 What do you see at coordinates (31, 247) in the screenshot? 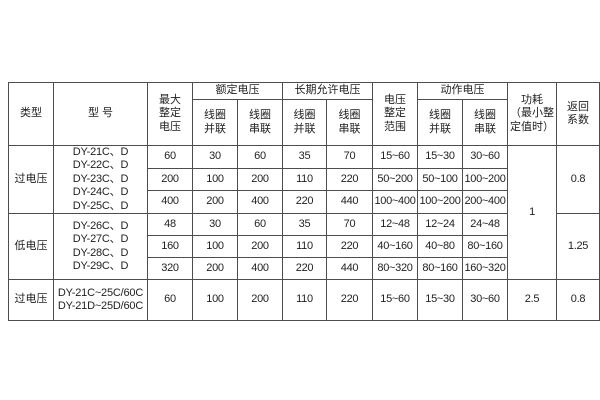
I see `type-cell: 低电压` at bounding box center [31, 247].